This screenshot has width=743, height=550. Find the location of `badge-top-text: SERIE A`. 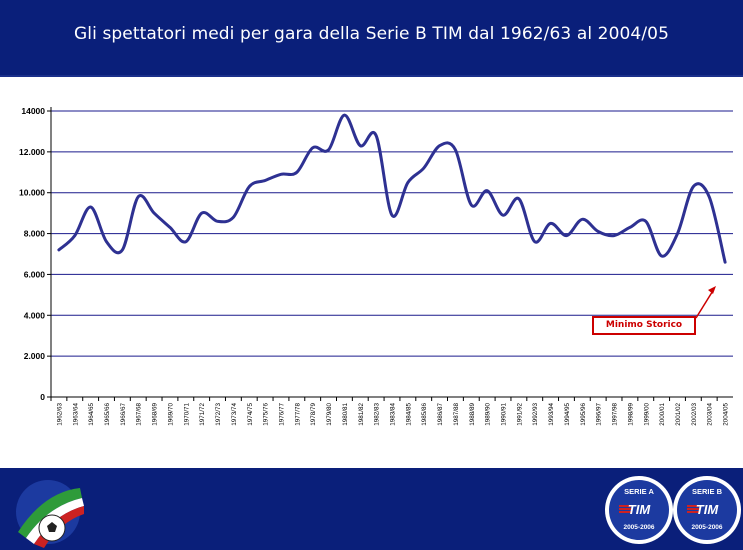

badge-top-text: SERIE A is located at coordinates (639, 491).